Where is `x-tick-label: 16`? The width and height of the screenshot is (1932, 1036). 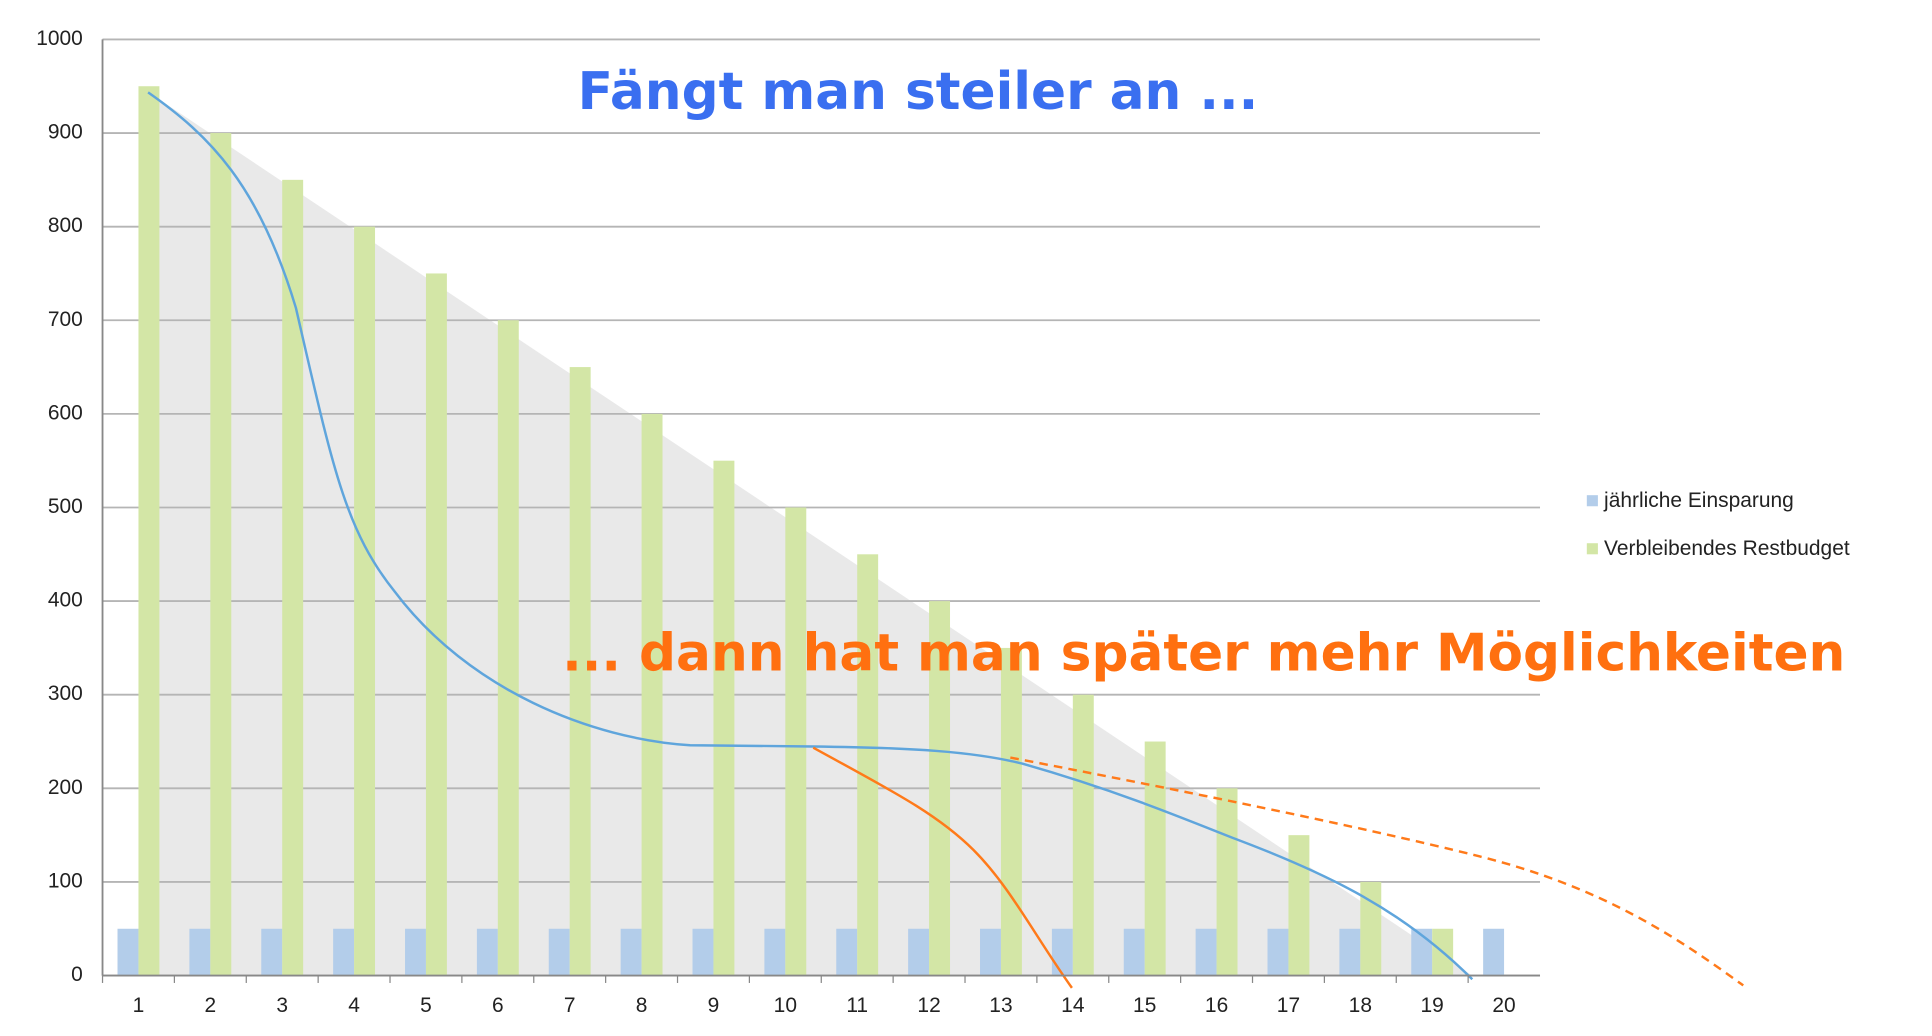
x-tick-label: 16 is located at coordinates (1216, 1005).